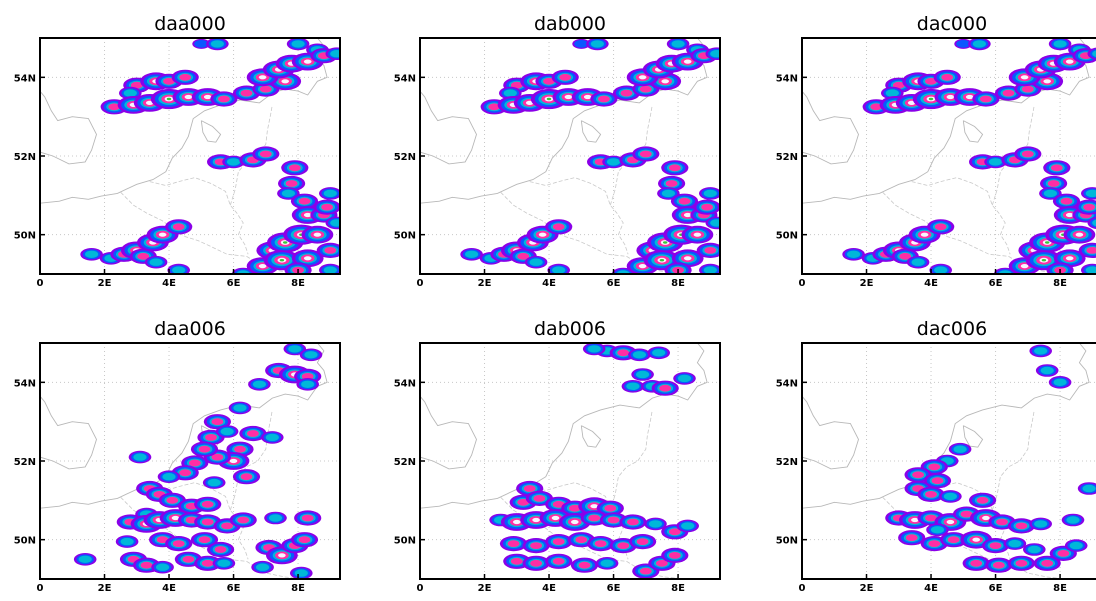  Describe the element at coordinates (405, 462) in the screenshot. I see `y-tick-label: 52N` at that location.